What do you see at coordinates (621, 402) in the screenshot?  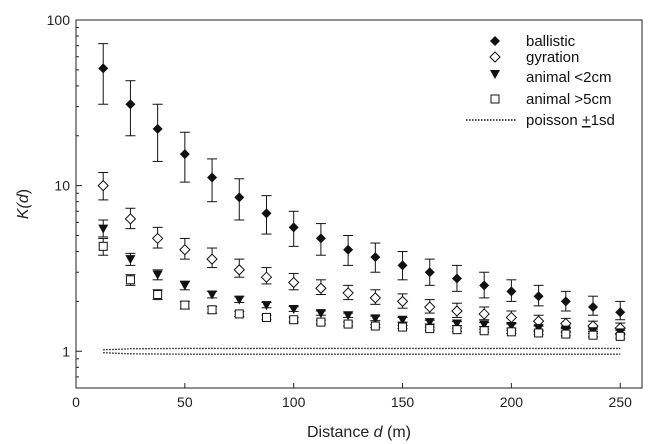 I see `x-tick-label: 250` at bounding box center [621, 402].